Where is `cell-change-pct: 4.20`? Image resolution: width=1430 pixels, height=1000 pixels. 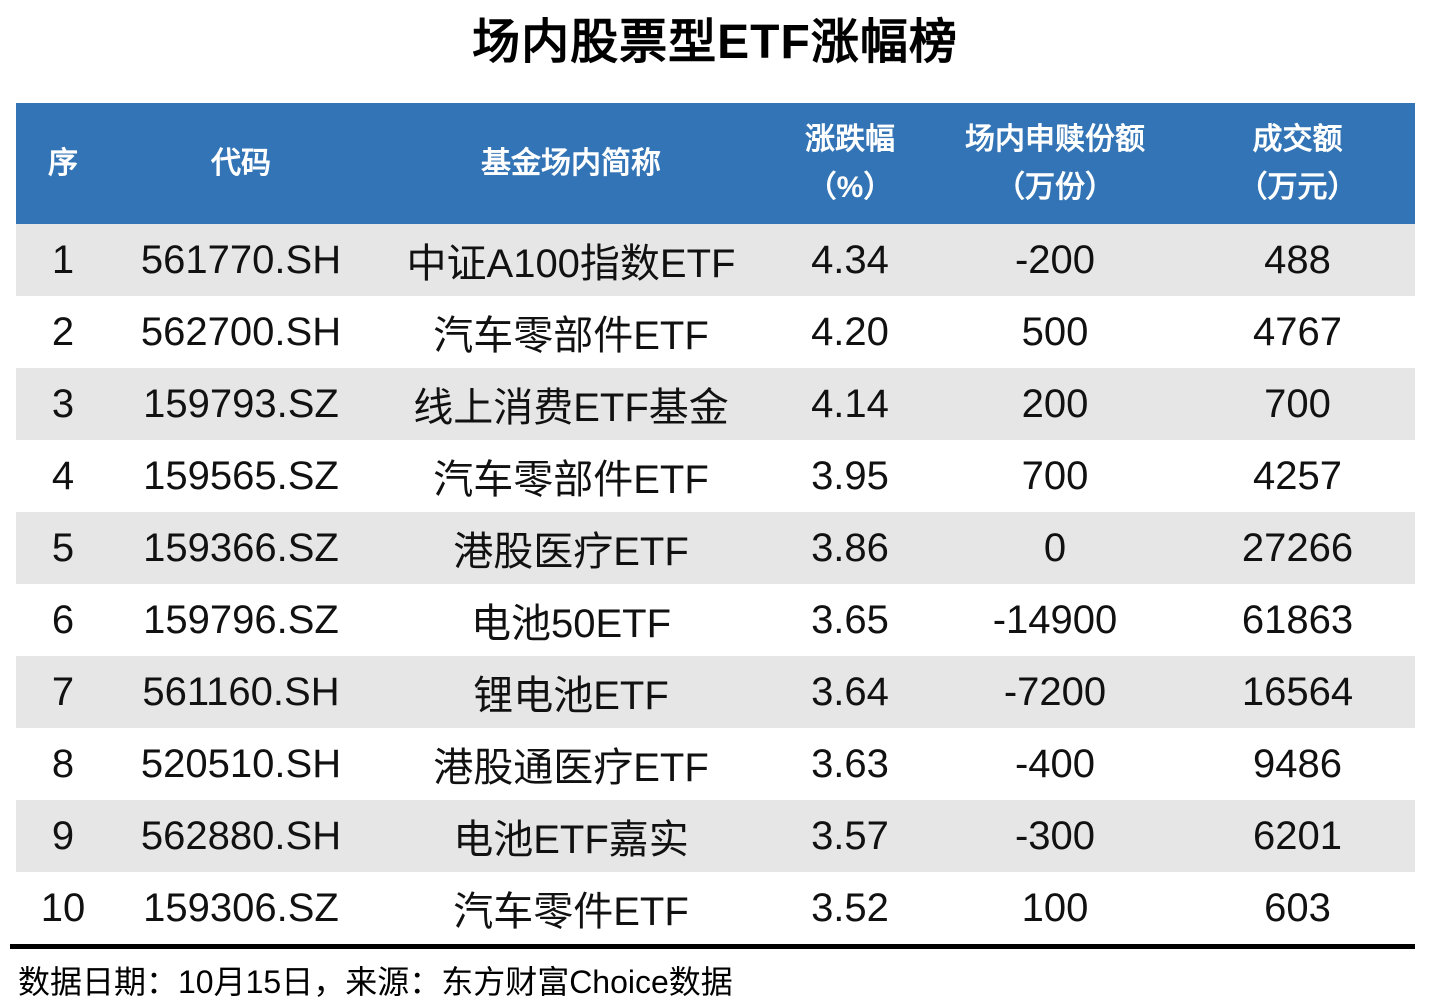
cell-change-pct: 4.20 is located at coordinates (850, 331).